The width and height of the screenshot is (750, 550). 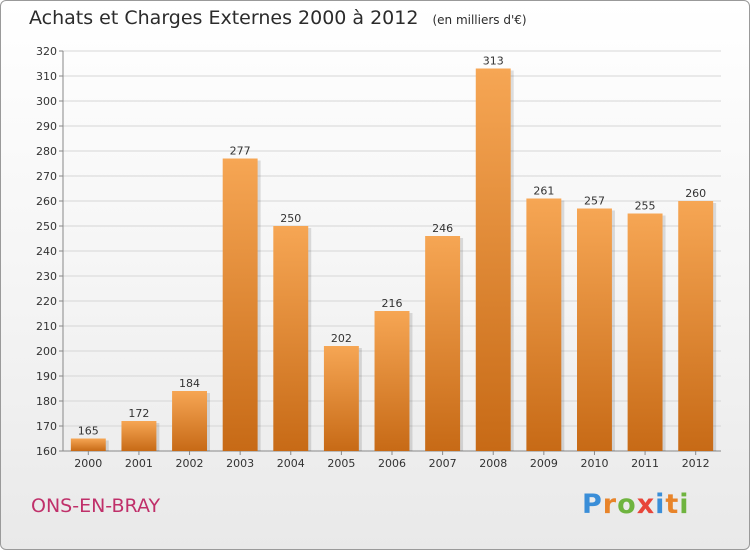 What do you see at coordinates (46, 76) in the screenshot?
I see `y-tick-label: 310` at bounding box center [46, 76].